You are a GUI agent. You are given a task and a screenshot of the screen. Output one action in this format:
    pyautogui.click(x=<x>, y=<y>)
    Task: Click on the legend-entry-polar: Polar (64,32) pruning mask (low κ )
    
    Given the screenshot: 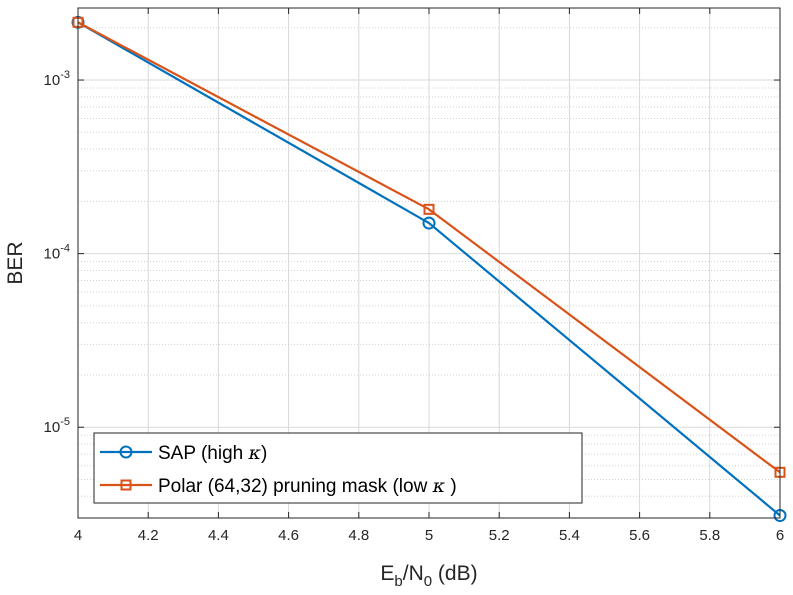 What is the action you would take?
    pyautogui.click(x=278, y=486)
    